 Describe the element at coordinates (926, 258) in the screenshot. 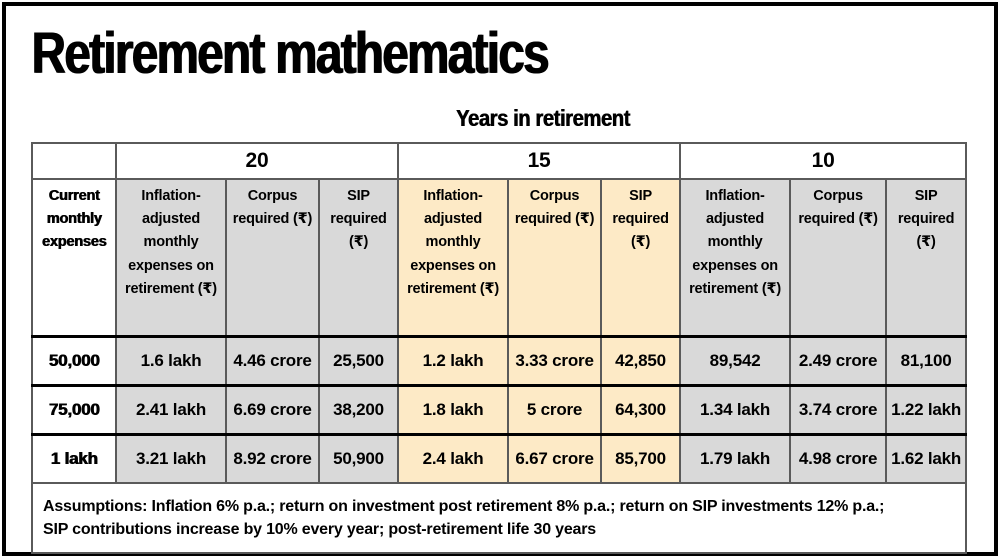

I see `header-sip-10: SIP required (₹)` at that location.